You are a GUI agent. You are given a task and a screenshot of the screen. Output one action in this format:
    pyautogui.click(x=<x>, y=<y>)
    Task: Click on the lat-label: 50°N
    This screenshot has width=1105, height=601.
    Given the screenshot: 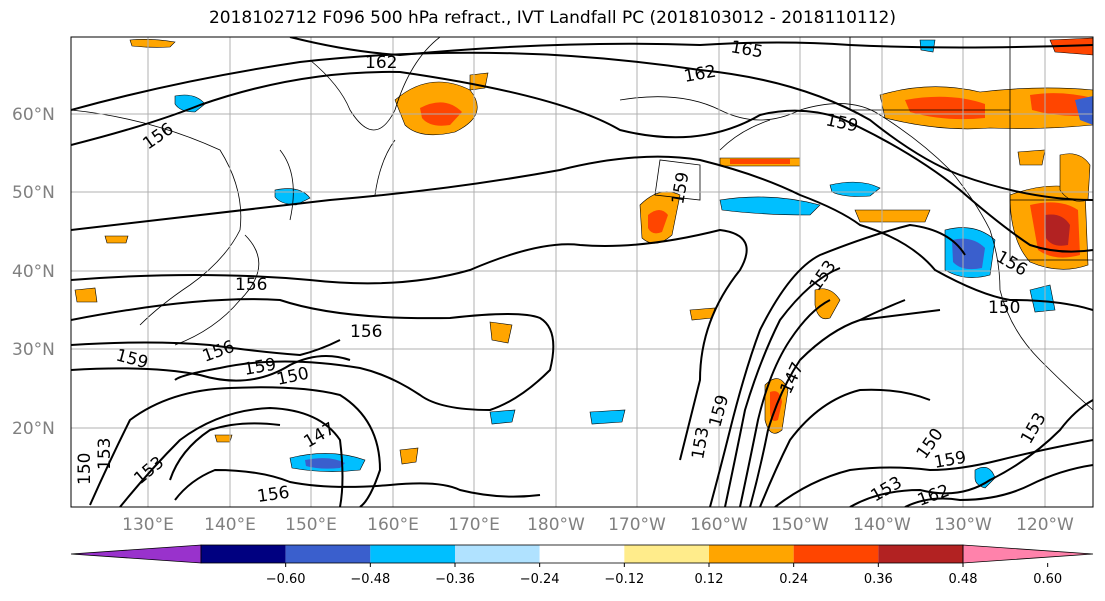 What is the action you would take?
    pyautogui.click(x=33, y=193)
    